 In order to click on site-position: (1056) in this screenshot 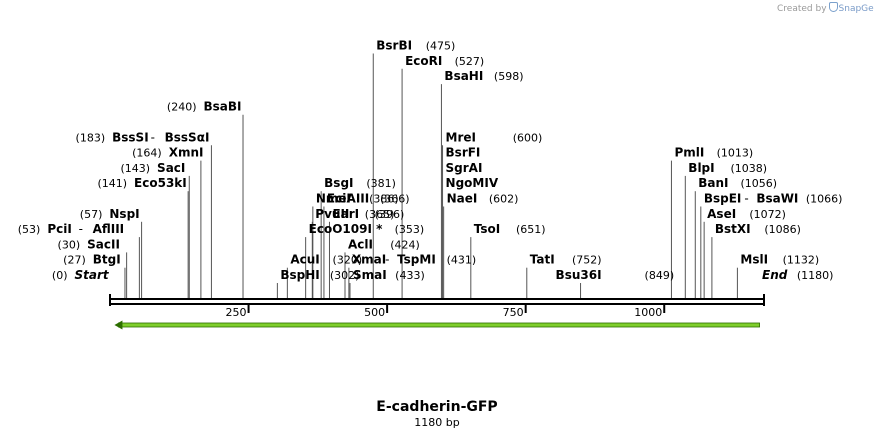, I will do `click(758, 183)`.